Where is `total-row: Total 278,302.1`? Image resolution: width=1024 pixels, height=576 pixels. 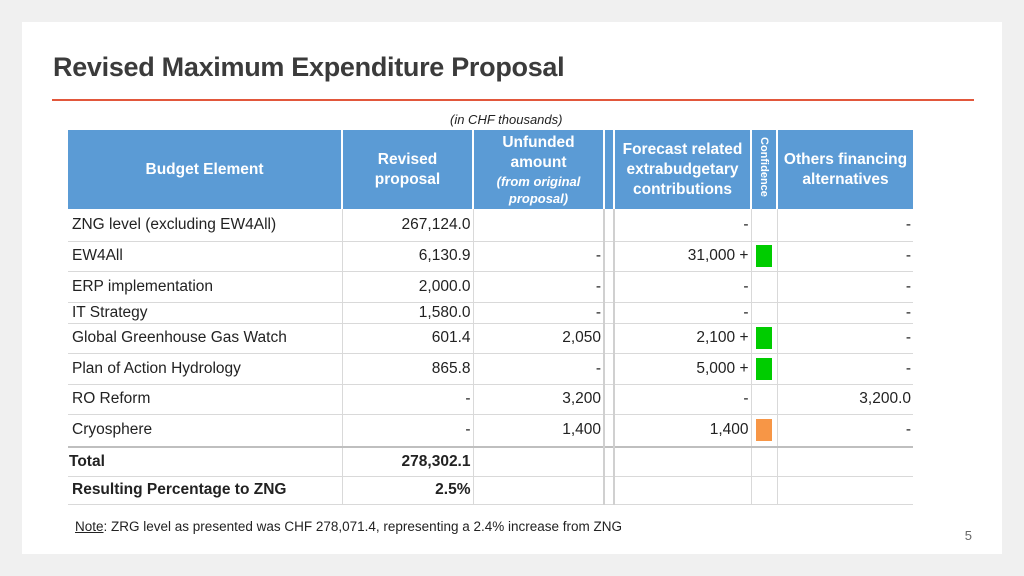
total-row: Total 278,302.1 is located at coordinates (490, 461).